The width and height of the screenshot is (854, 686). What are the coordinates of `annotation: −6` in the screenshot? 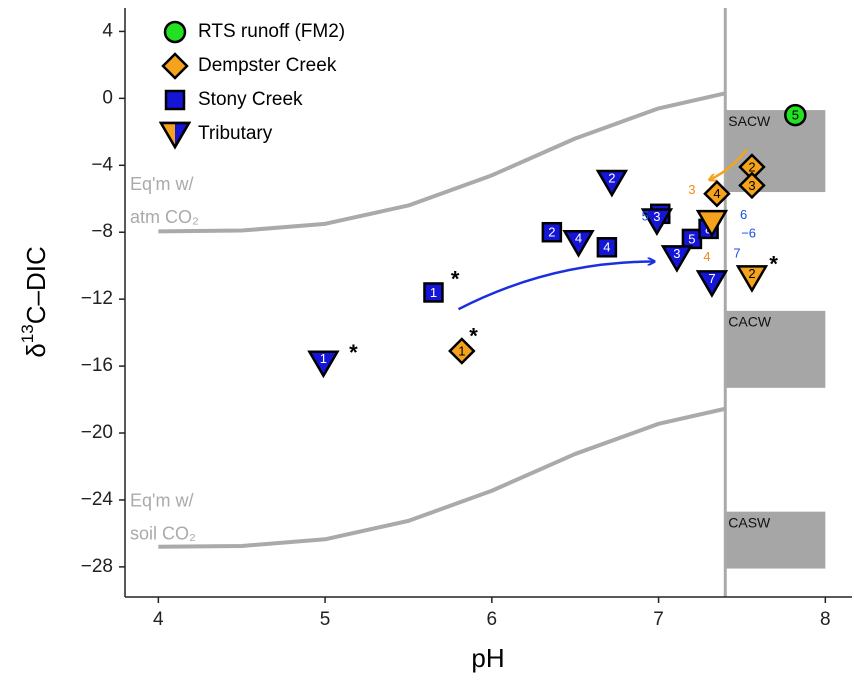 It's located at (748, 232).